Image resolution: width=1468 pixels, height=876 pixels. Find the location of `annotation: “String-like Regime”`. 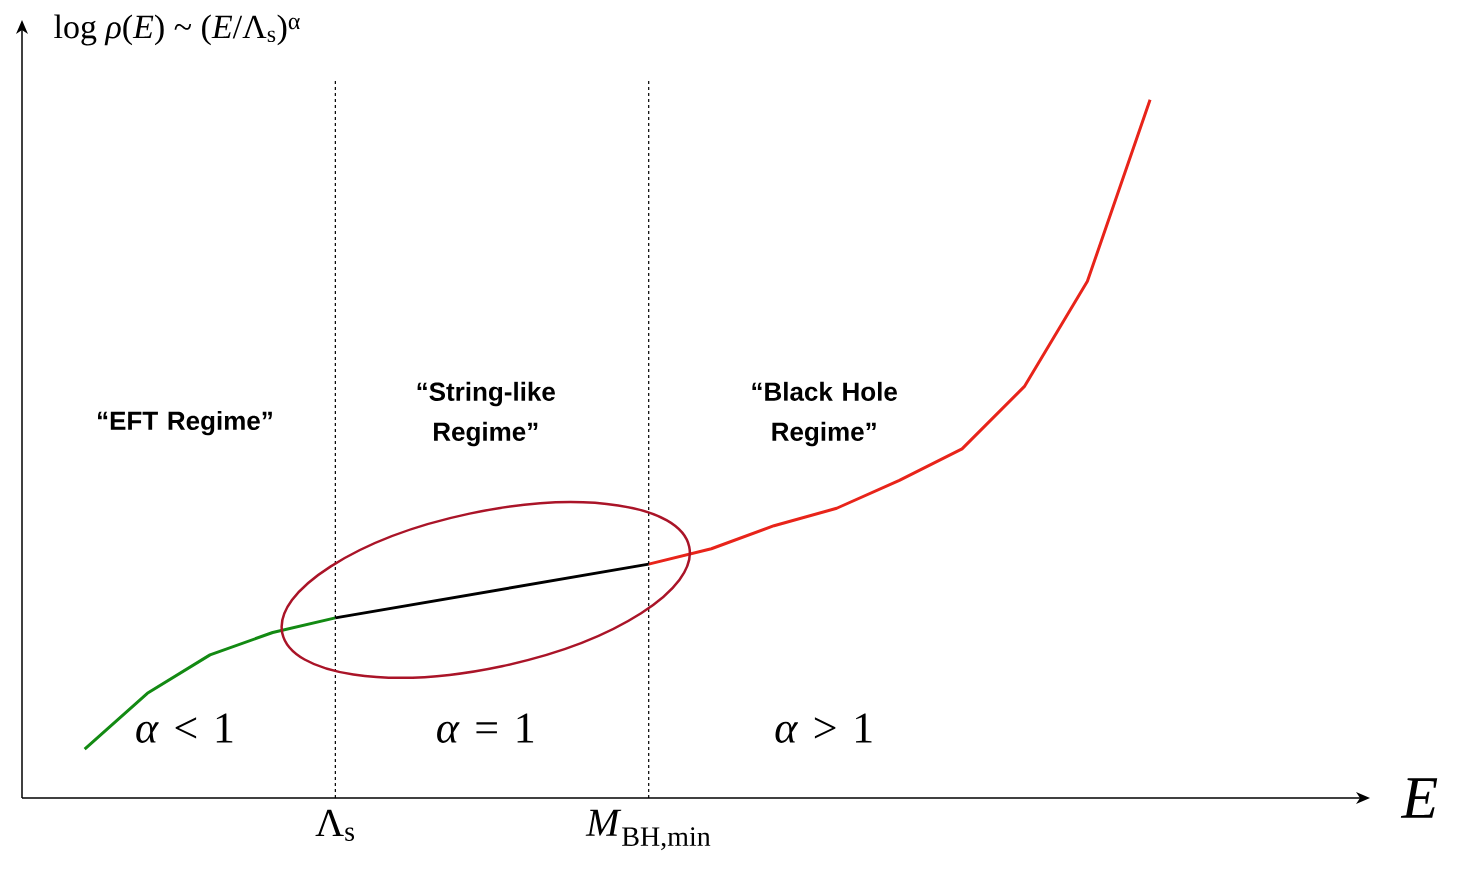

annotation: “String-like Regime” is located at coordinates (486, 414).